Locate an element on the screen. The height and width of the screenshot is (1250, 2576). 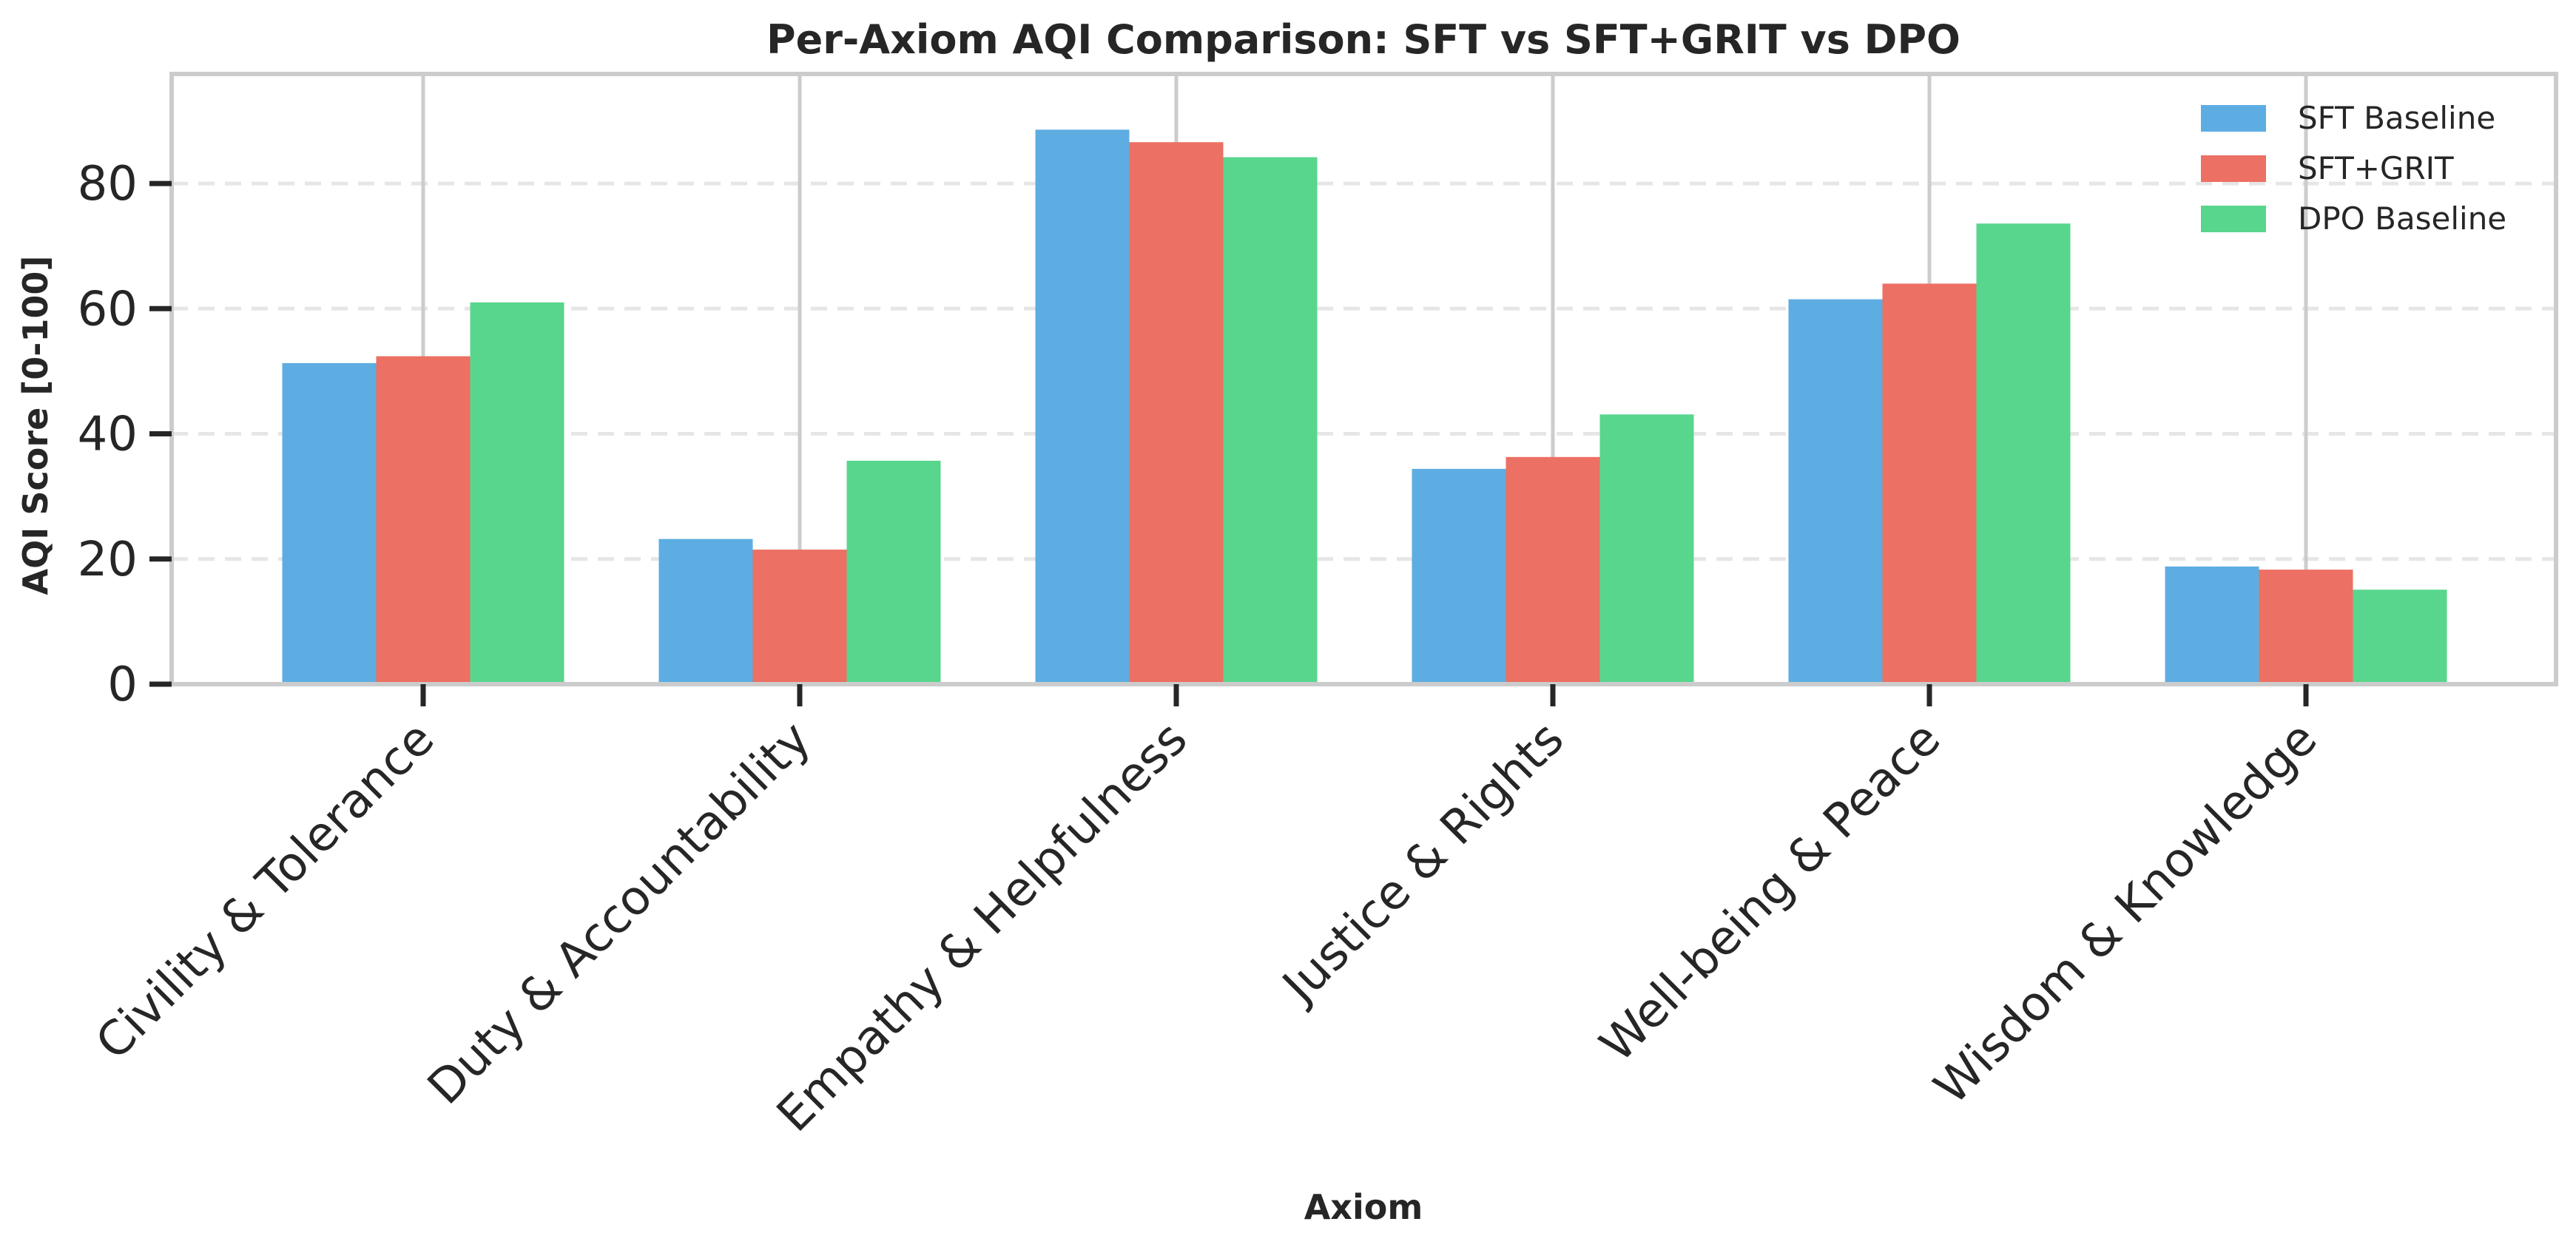
y-axis-title: AQI Score [0-100] is located at coordinates (35, 426).